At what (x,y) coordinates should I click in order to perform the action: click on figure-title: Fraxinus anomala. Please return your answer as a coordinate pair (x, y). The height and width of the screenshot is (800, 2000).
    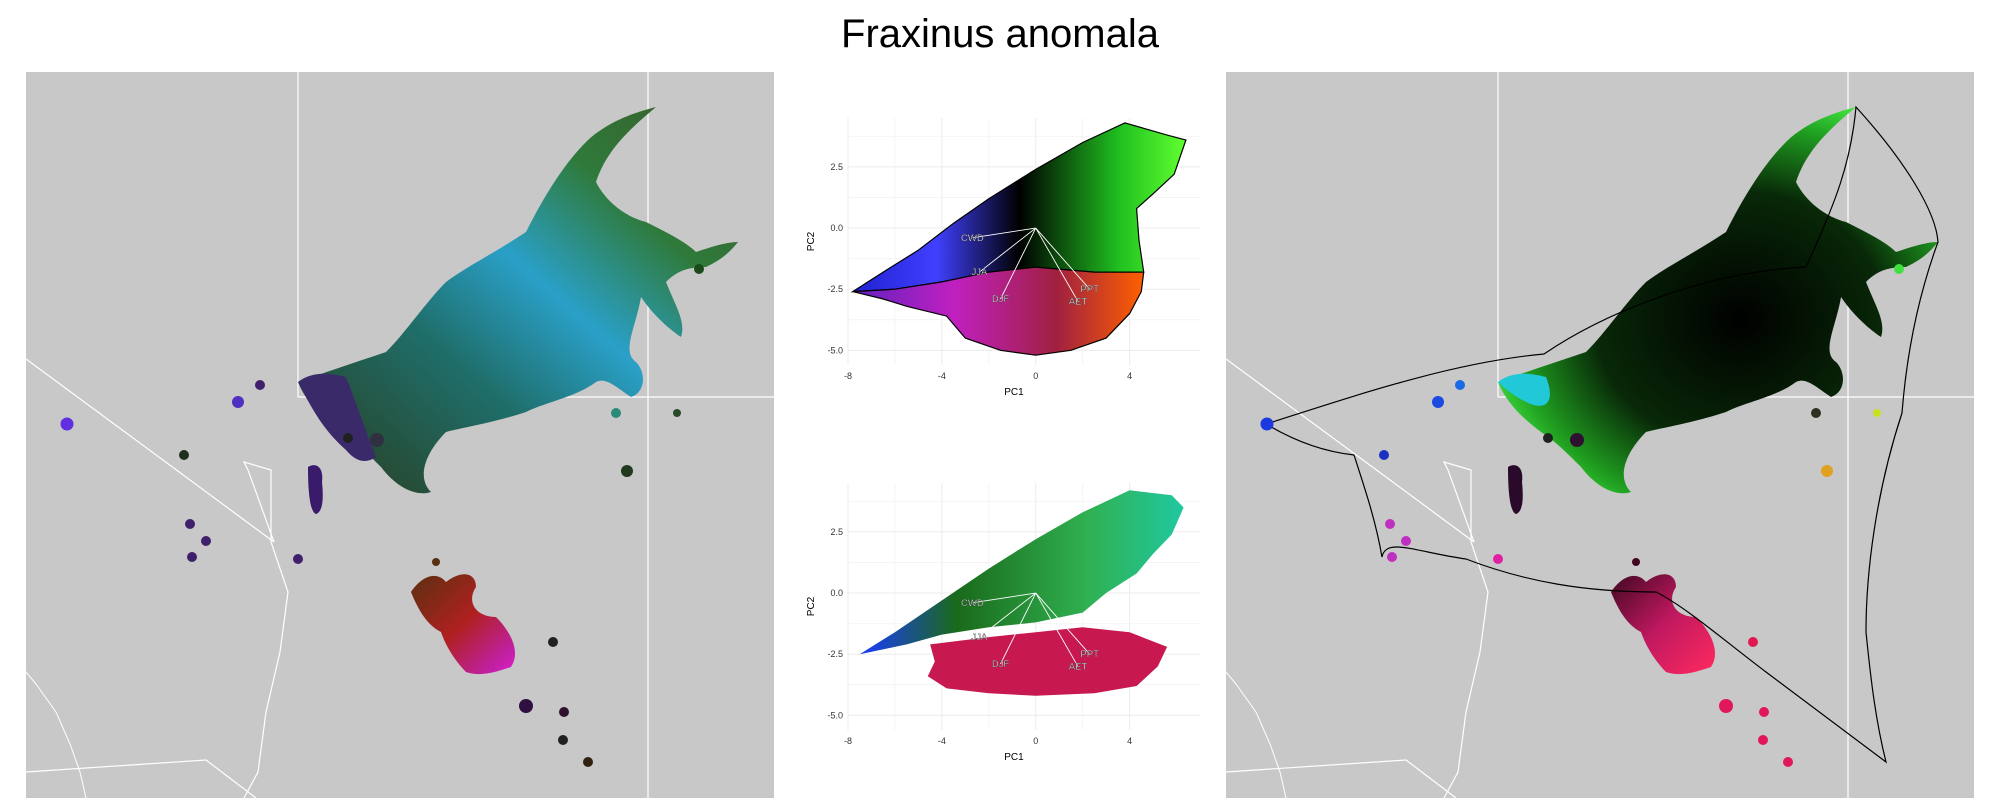
    Looking at the image, I should click on (1000, 34).